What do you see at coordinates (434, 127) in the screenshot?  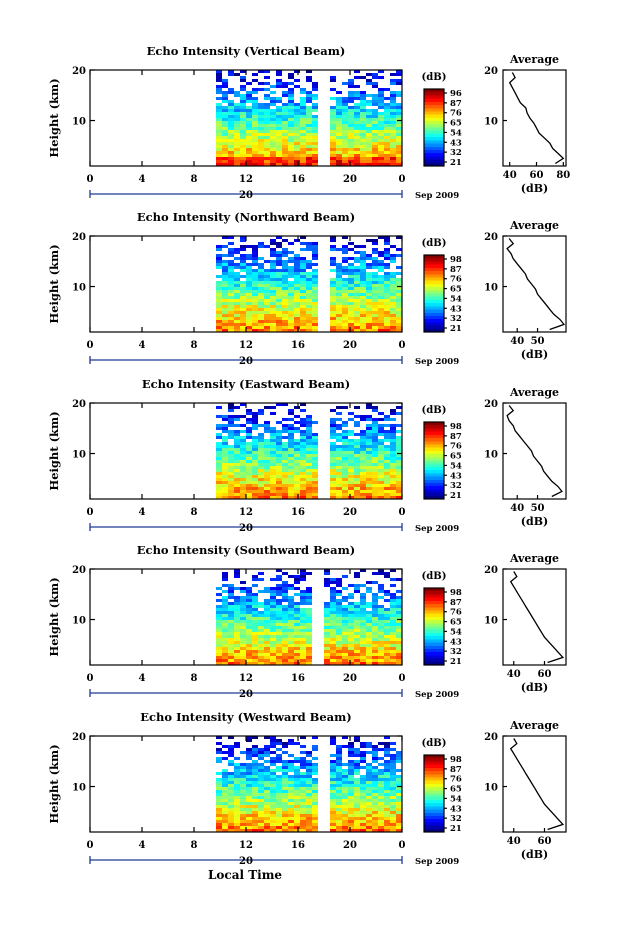 I see `colorbar-frame` at bounding box center [434, 127].